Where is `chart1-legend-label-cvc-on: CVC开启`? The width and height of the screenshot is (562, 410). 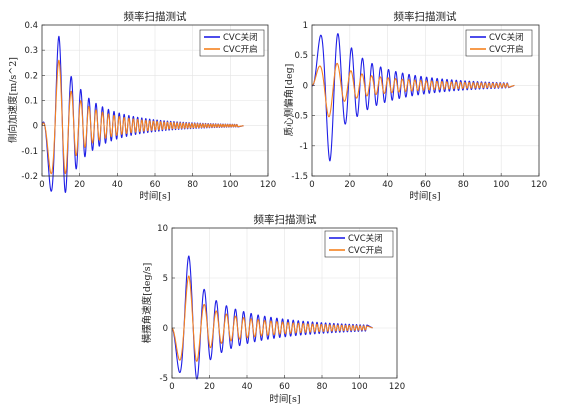
chart1-legend-label-cvc-on: CVC开启 is located at coordinates (240, 49).